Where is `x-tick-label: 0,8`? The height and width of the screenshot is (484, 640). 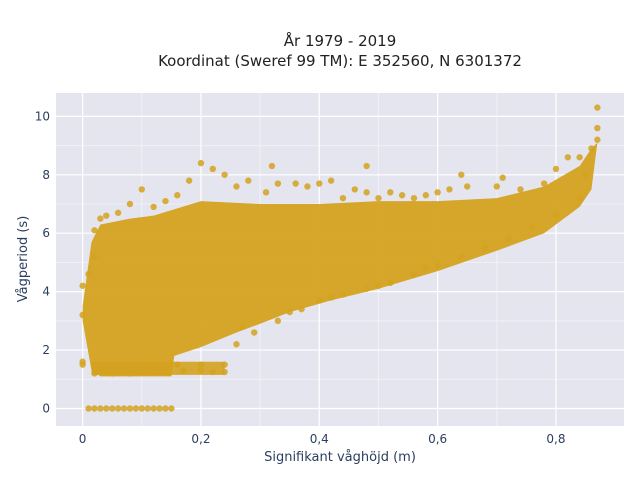 x-tick-label: 0,8 is located at coordinates (555, 439).